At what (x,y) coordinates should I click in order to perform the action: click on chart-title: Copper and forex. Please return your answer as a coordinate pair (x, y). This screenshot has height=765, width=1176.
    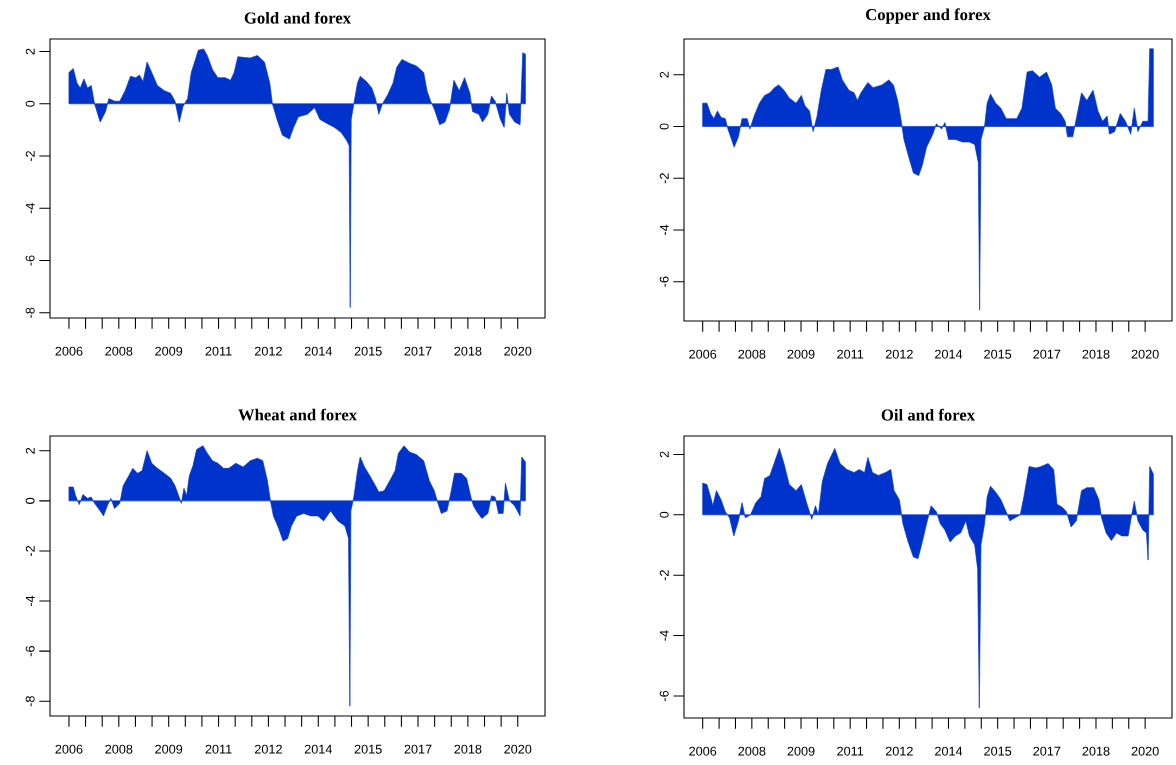
    Looking at the image, I should click on (928, 16).